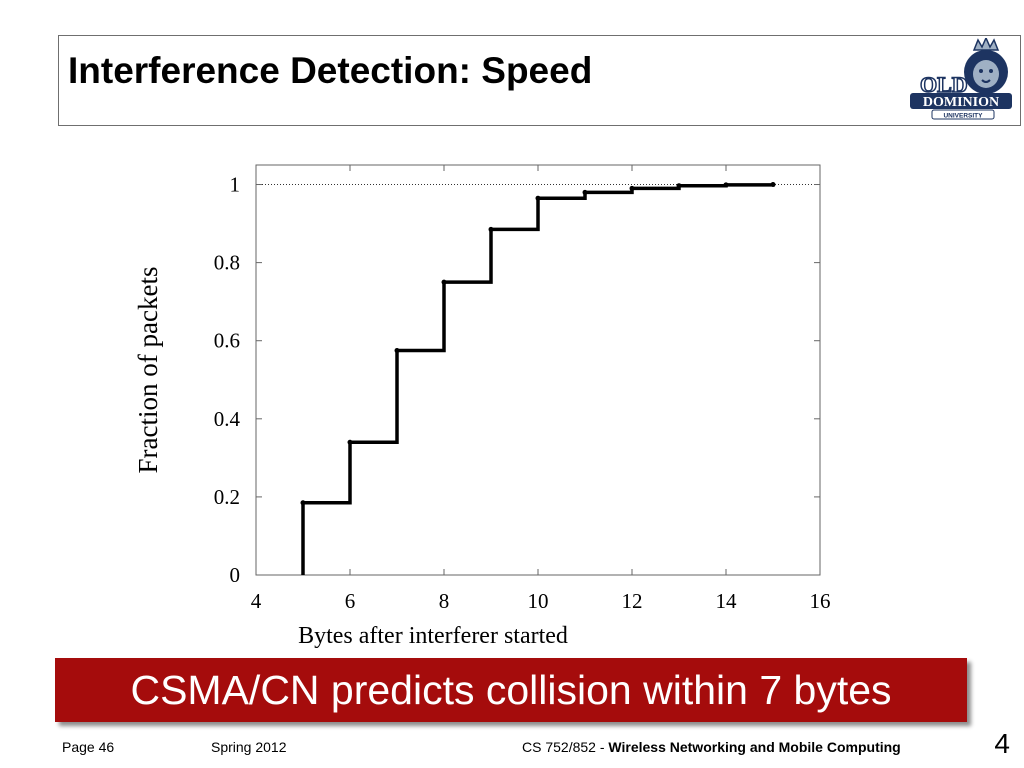 This screenshot has height=768, width=1024. I want to click on university-logo: OLD DOMINION UNIVERSITY, so click(961, 79).